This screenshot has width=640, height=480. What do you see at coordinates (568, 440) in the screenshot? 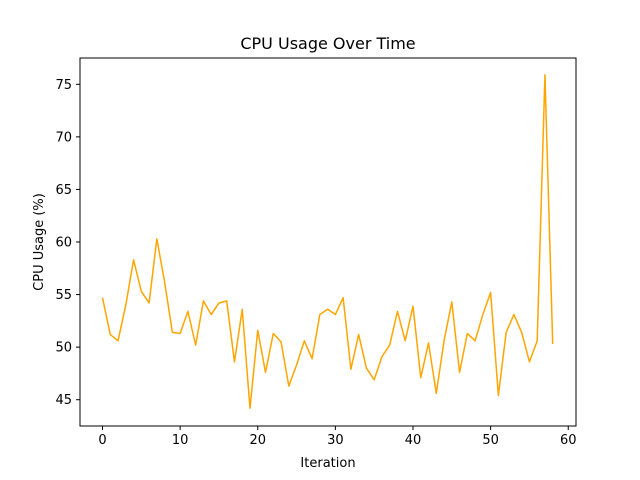
I see `x-tick-label: 60` at bounding box center [568, 440].